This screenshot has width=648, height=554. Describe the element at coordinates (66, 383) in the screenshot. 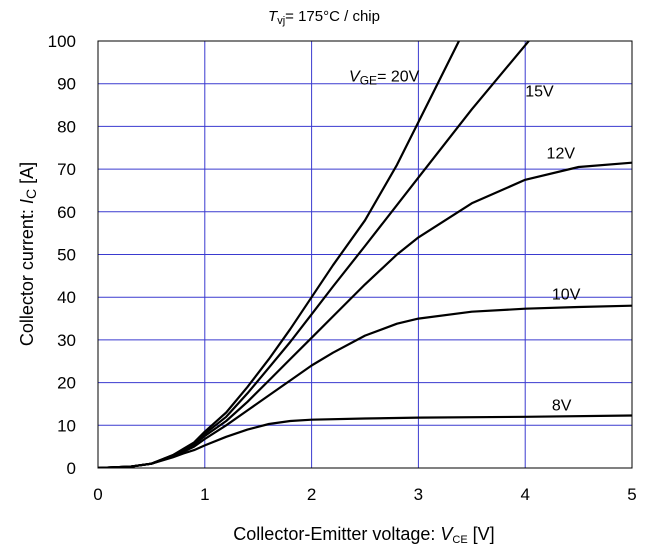

I see `y-tick-label: 20` at that location.